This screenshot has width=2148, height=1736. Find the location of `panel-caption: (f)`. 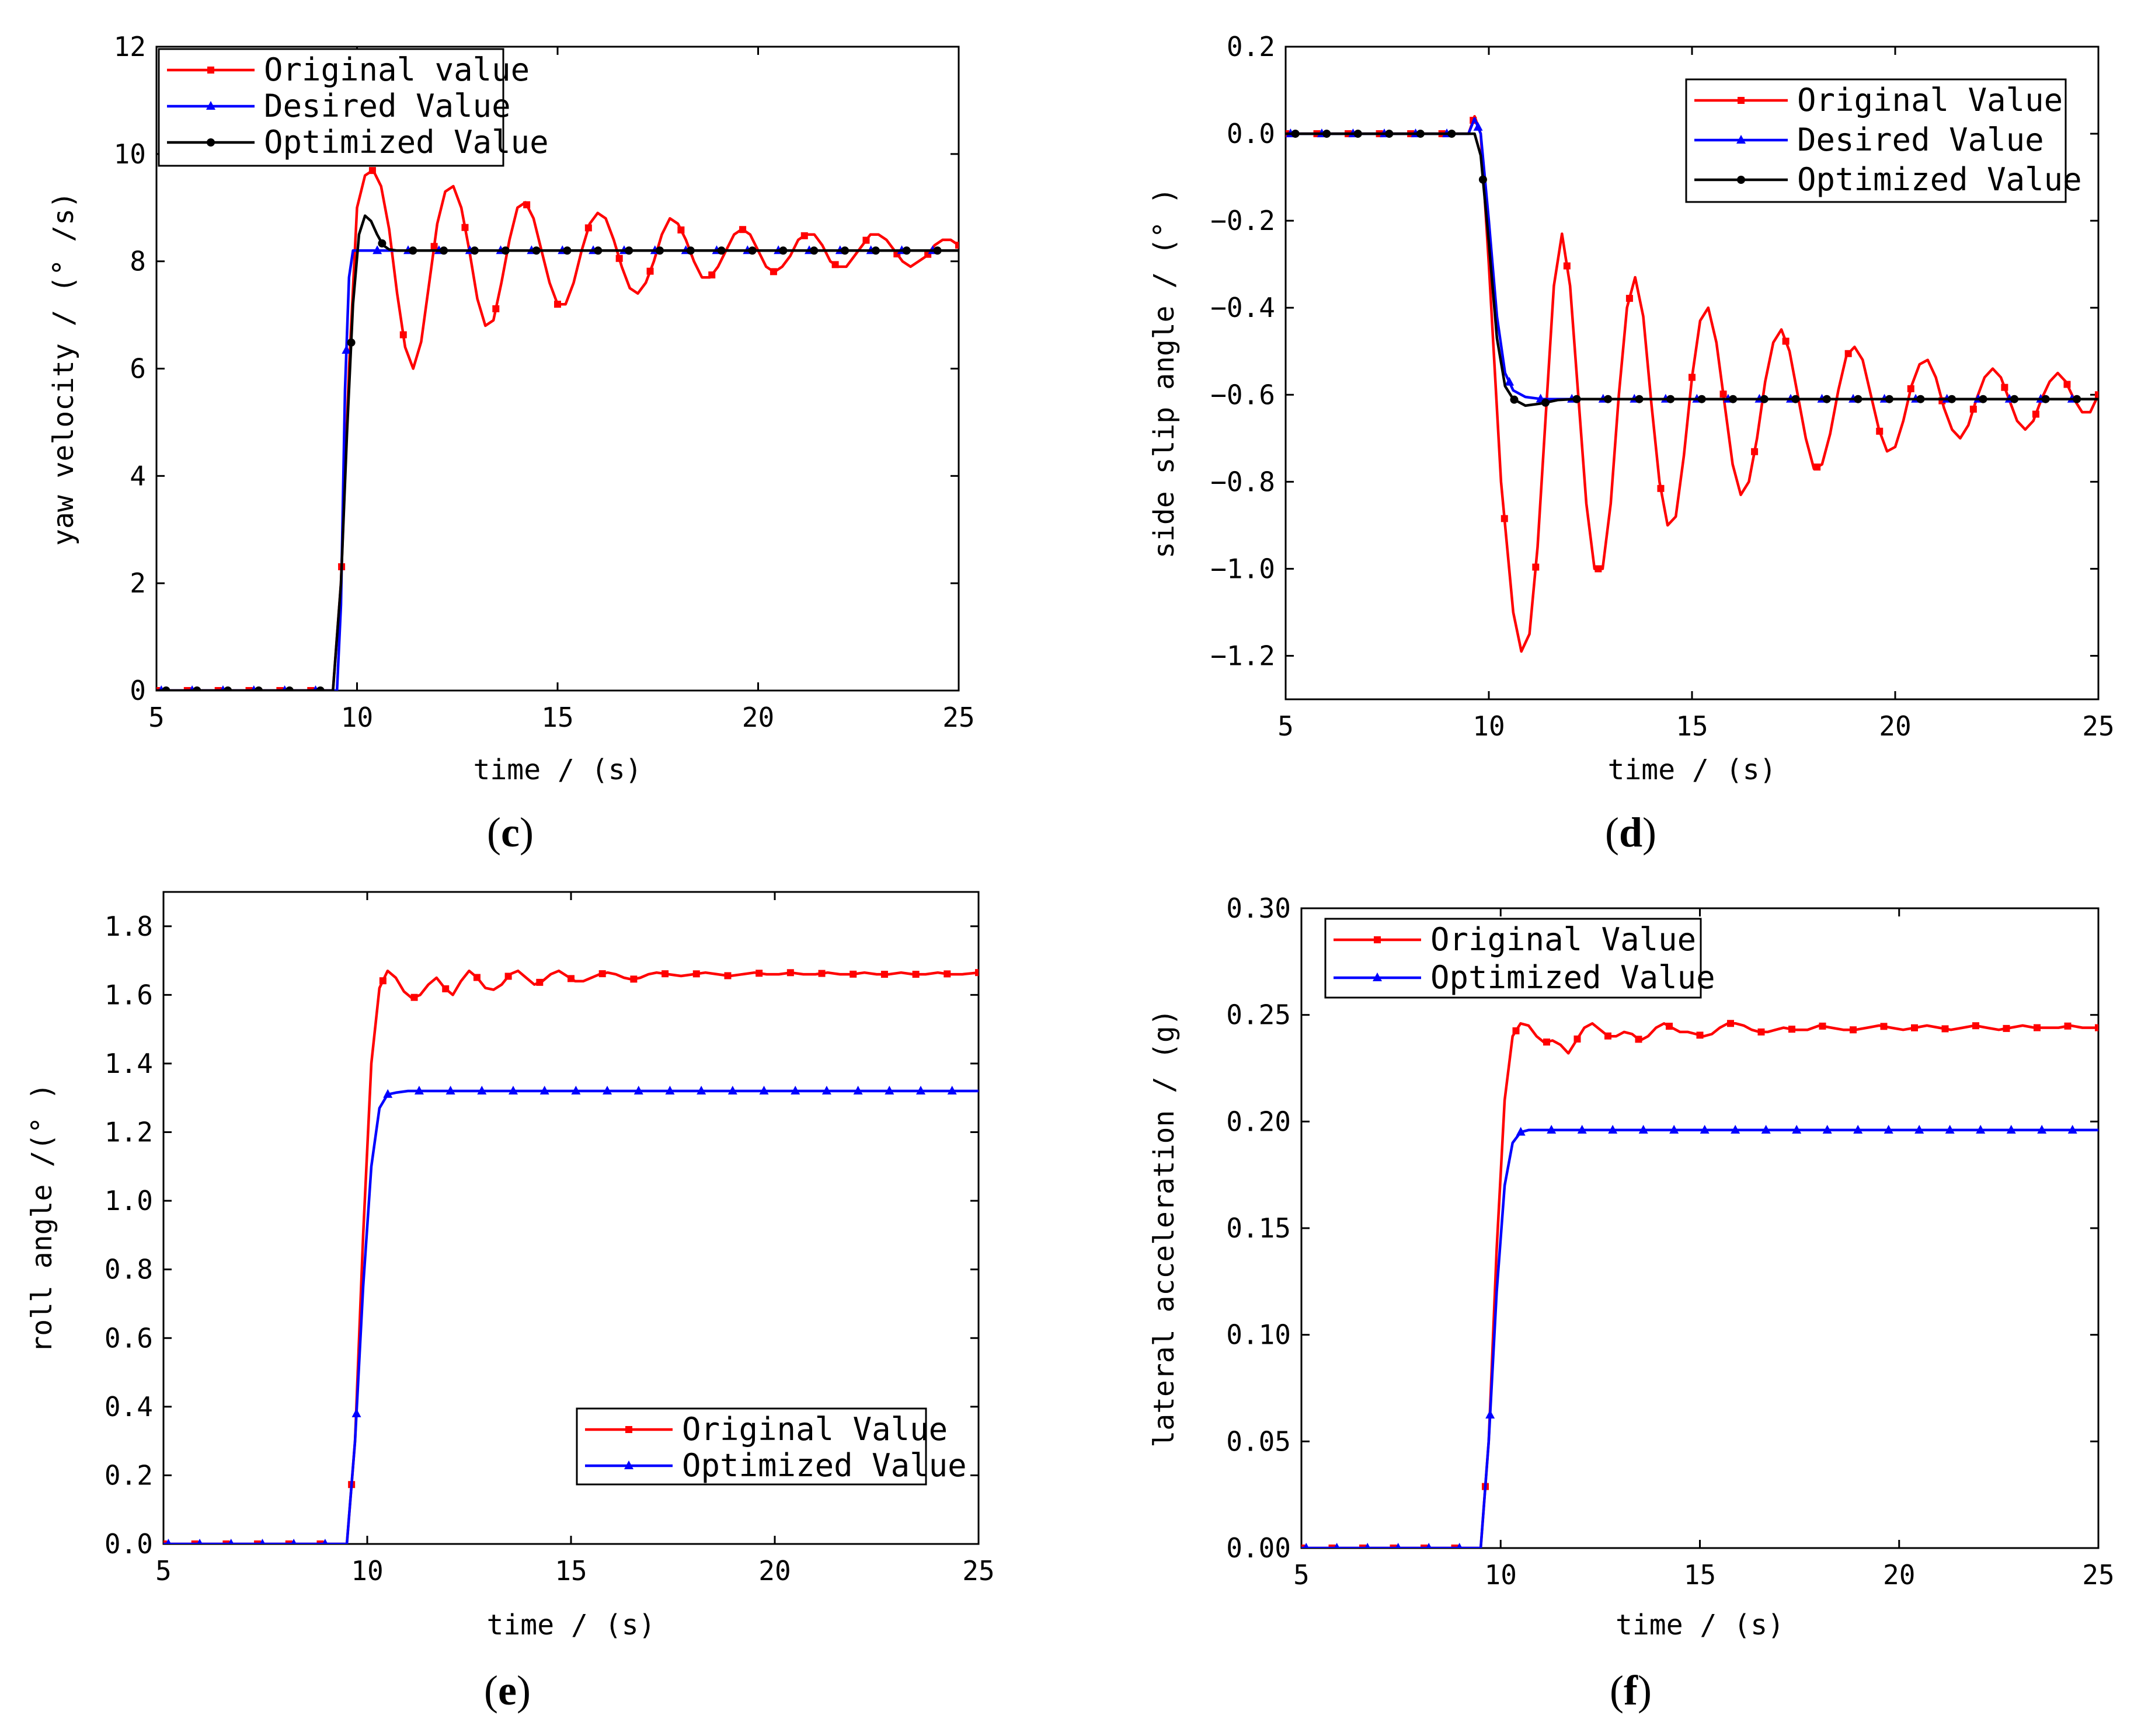

panel-caption: (f) is located at coordinates (1631, 1690).